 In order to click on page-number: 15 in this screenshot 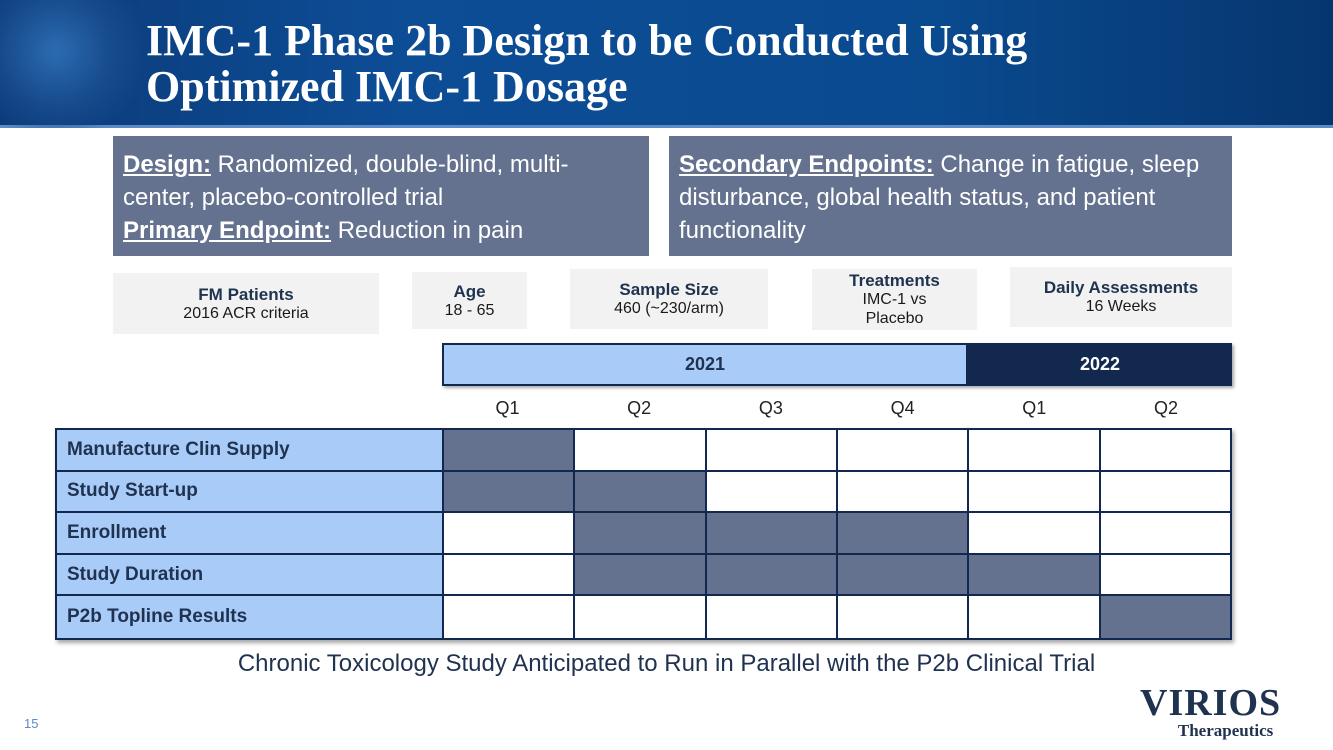, I will do `click(31, 723)`.